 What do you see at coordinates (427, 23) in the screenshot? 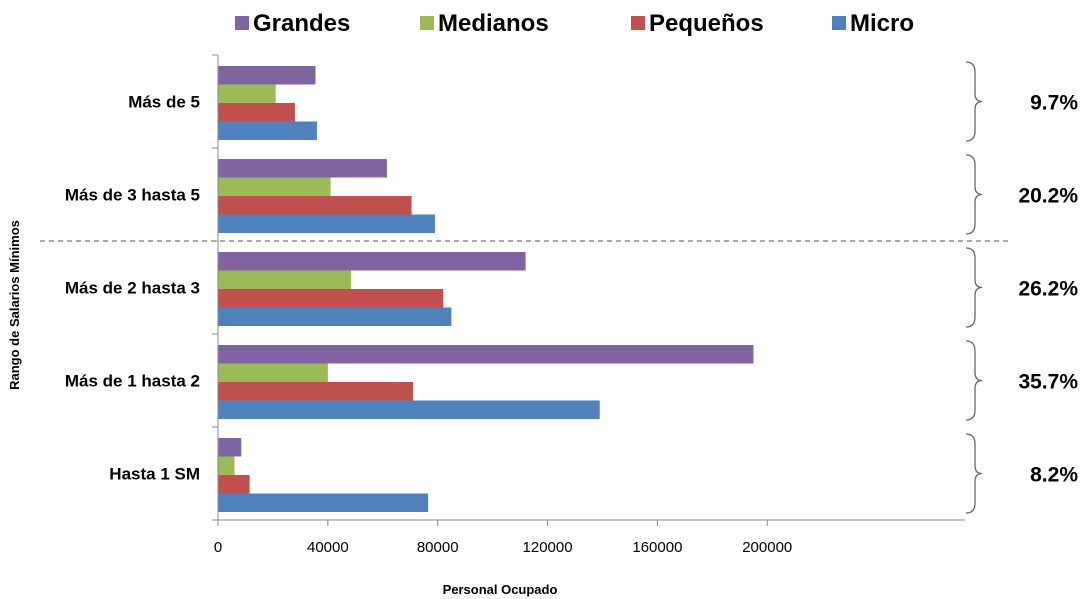
I see `legend-swatch-medianos` at bounding box center [427, 23].